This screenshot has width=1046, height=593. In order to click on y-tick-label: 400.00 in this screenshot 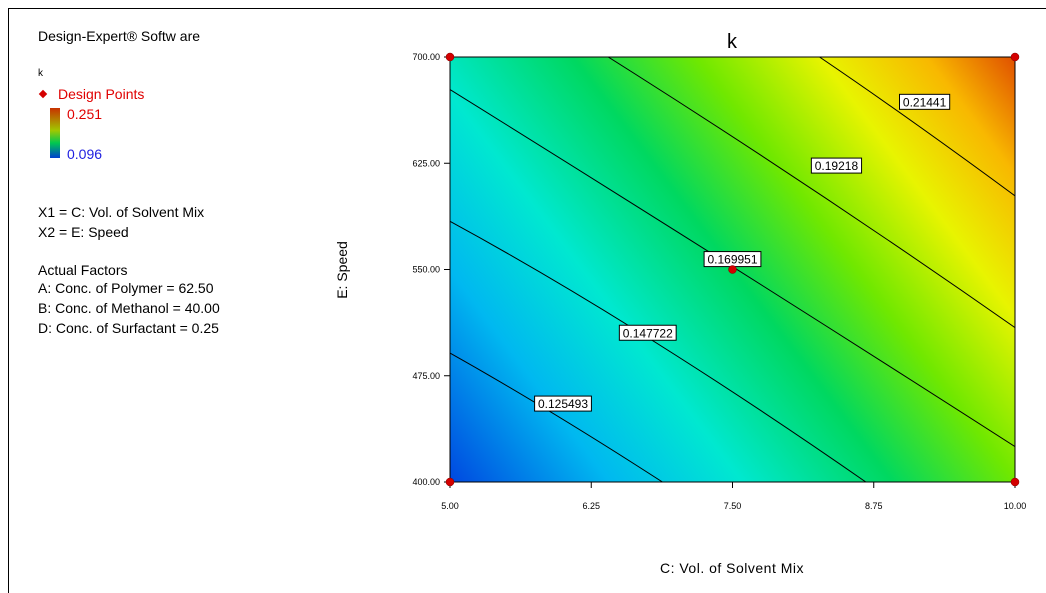, I will do `click(426, 482)`.